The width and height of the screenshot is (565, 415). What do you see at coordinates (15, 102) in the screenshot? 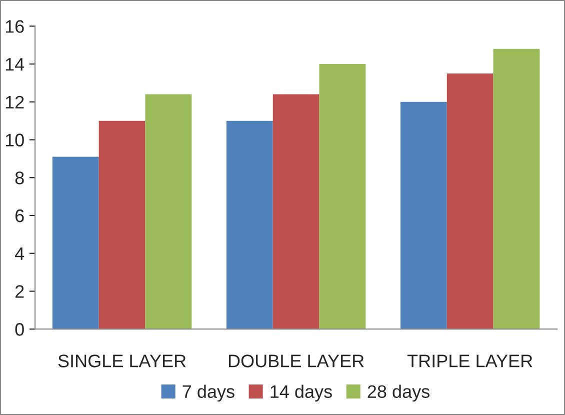
I see `y-tick-label: 12` at bounding box center [15, 102].